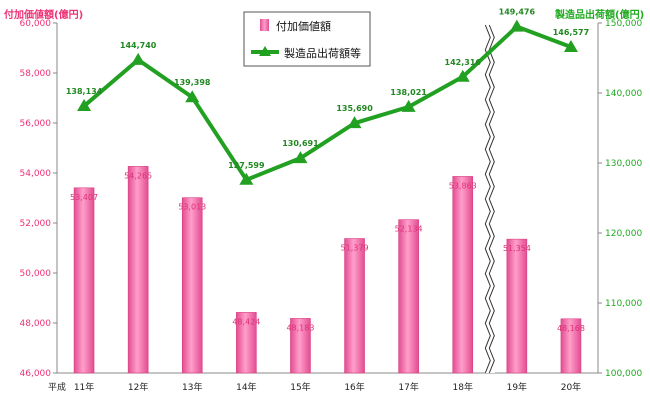  I want to click on bar-value-label: 51,354, so click(517, 248).